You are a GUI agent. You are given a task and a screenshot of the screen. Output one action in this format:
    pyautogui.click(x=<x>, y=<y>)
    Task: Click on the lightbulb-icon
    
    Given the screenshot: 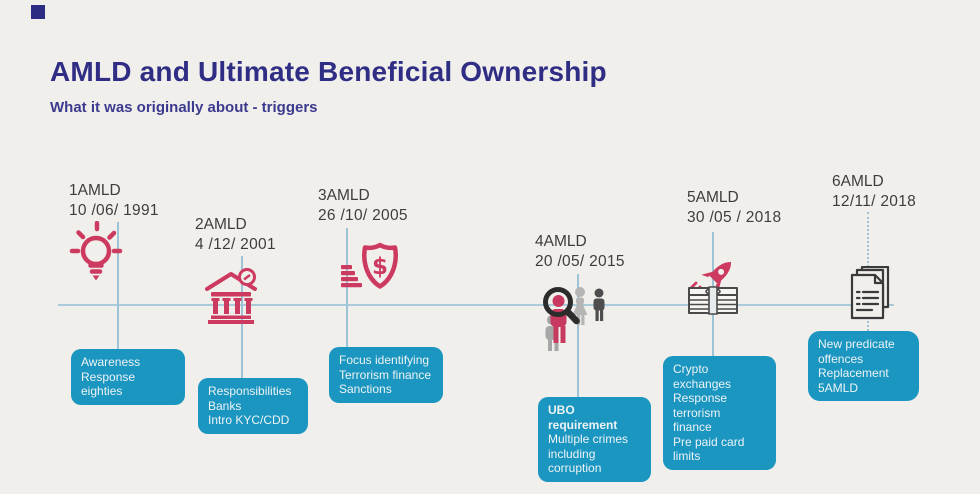 What is the action you would take?
    pyautogui.click(x=96, y=251)
    